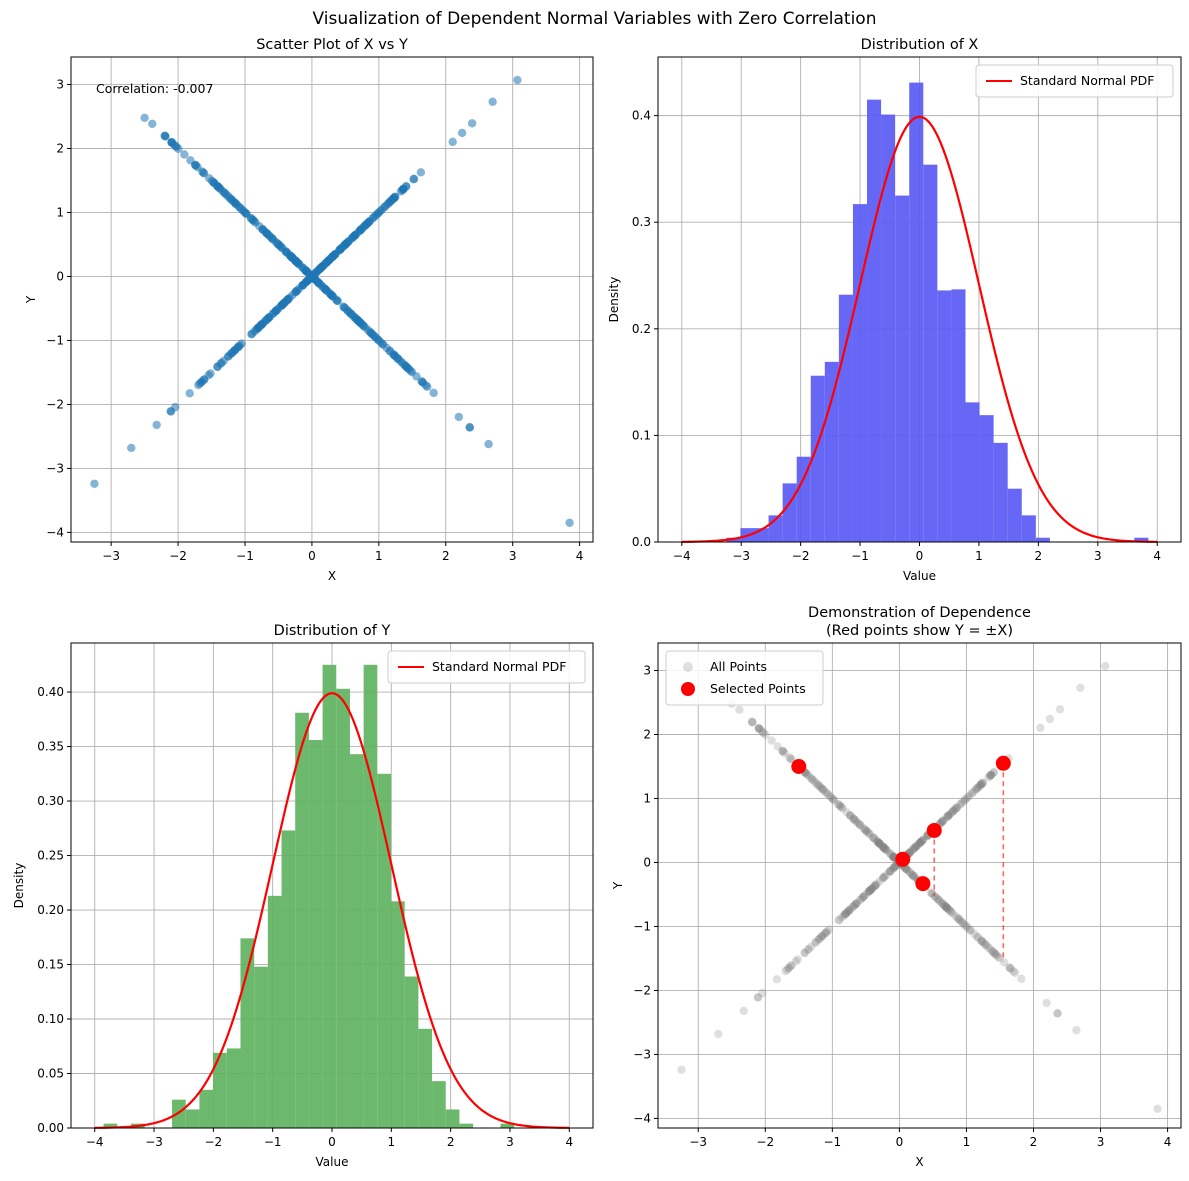  I want to click on hist_y-xtick-label: −3, so click(154, 1142).